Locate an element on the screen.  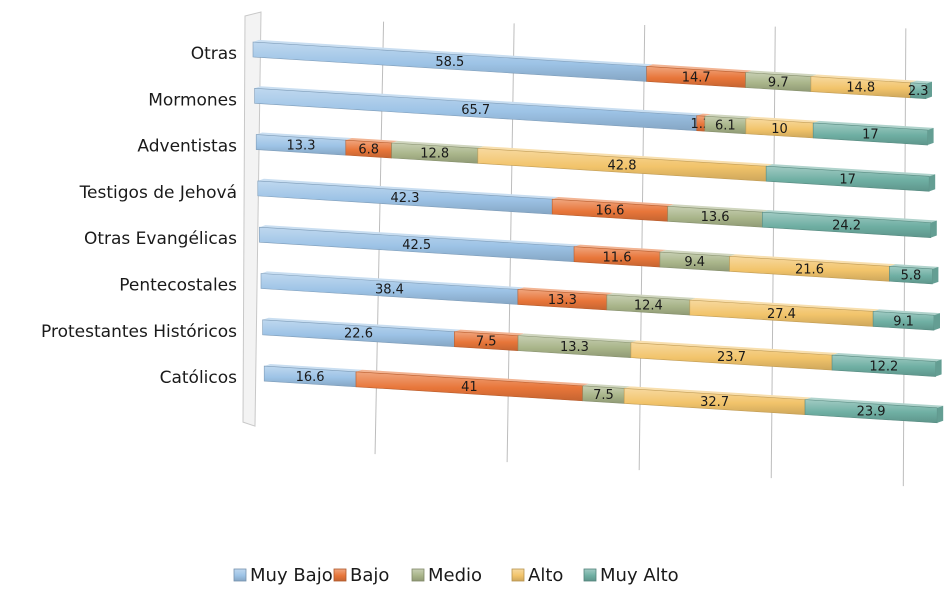
legend-label: Bajo is located at coordinates (369, 575).